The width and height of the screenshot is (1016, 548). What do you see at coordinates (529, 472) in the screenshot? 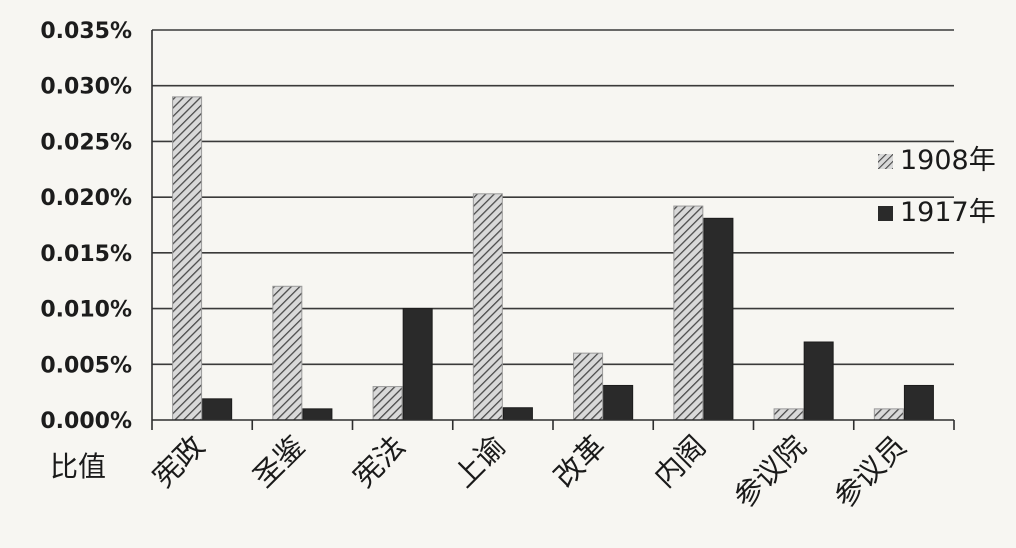
I see `x-axis-tick-labels: 宪政 圣鉴 宪法 上谕 改革 内阁 参议院 参议员` at bounding box center [529, 472].